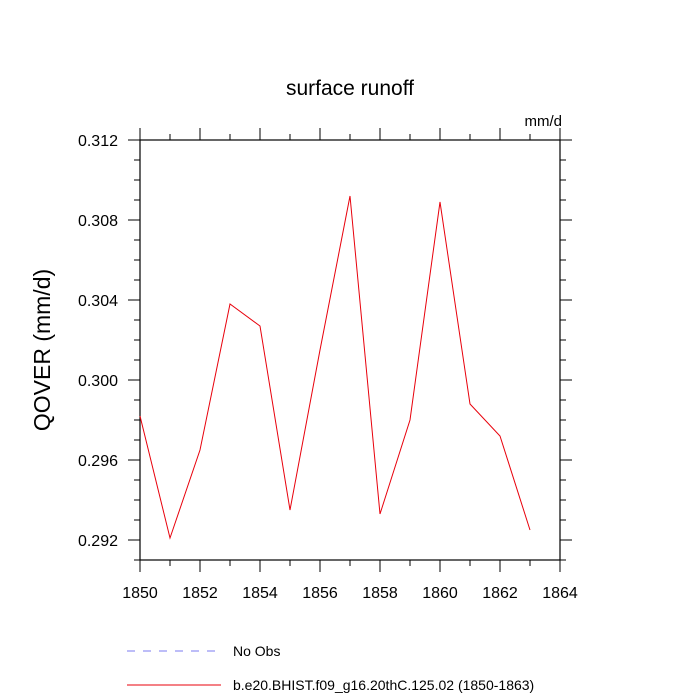  I want to click on y-tick-label: 0.308, so click(98, 221).